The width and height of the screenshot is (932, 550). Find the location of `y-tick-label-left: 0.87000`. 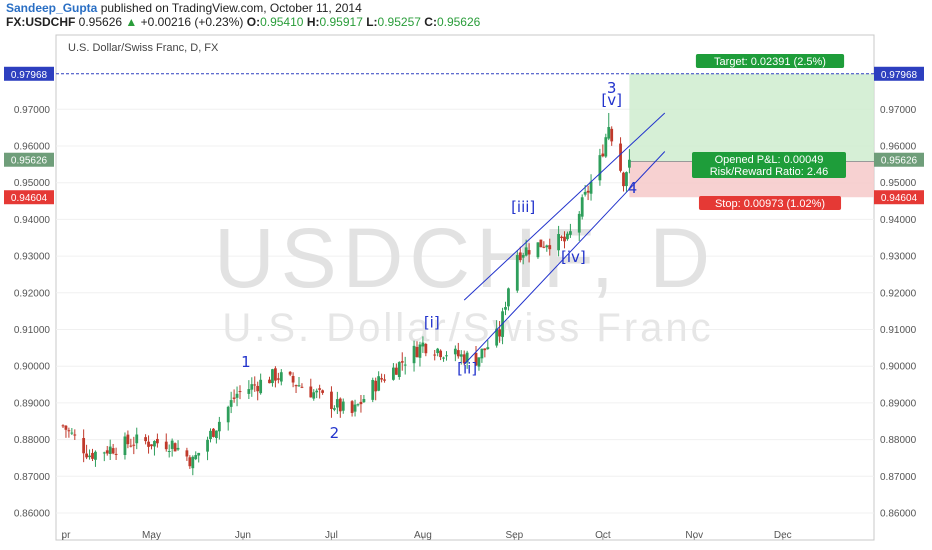

y-tick-label-left: 0.87000 is located at coordinates (32, 477).